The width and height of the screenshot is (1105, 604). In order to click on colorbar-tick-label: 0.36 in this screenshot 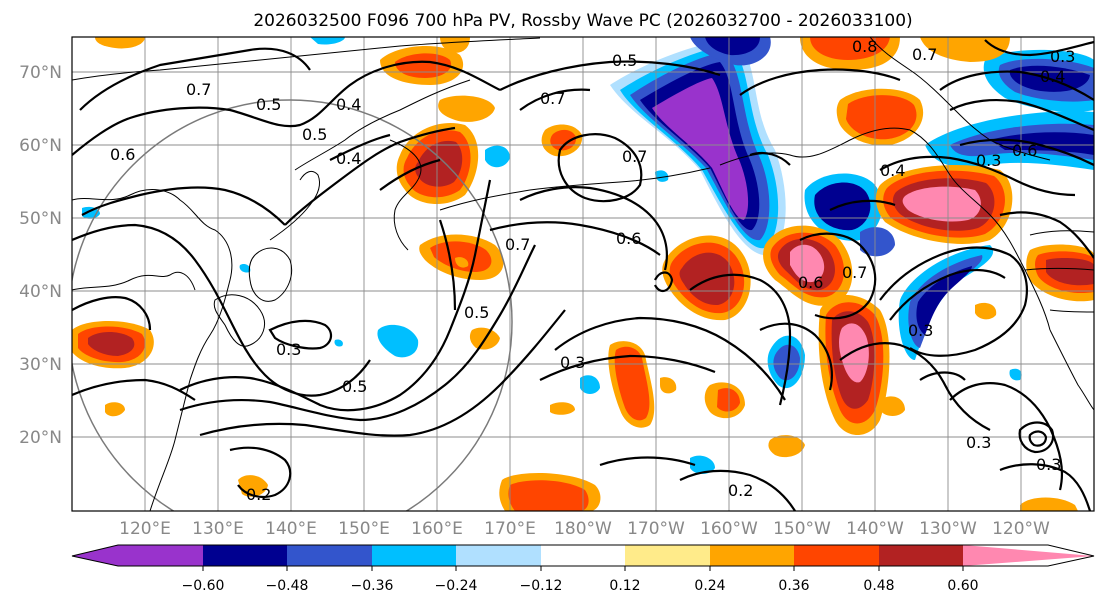, I will do `click(793, 586)`.